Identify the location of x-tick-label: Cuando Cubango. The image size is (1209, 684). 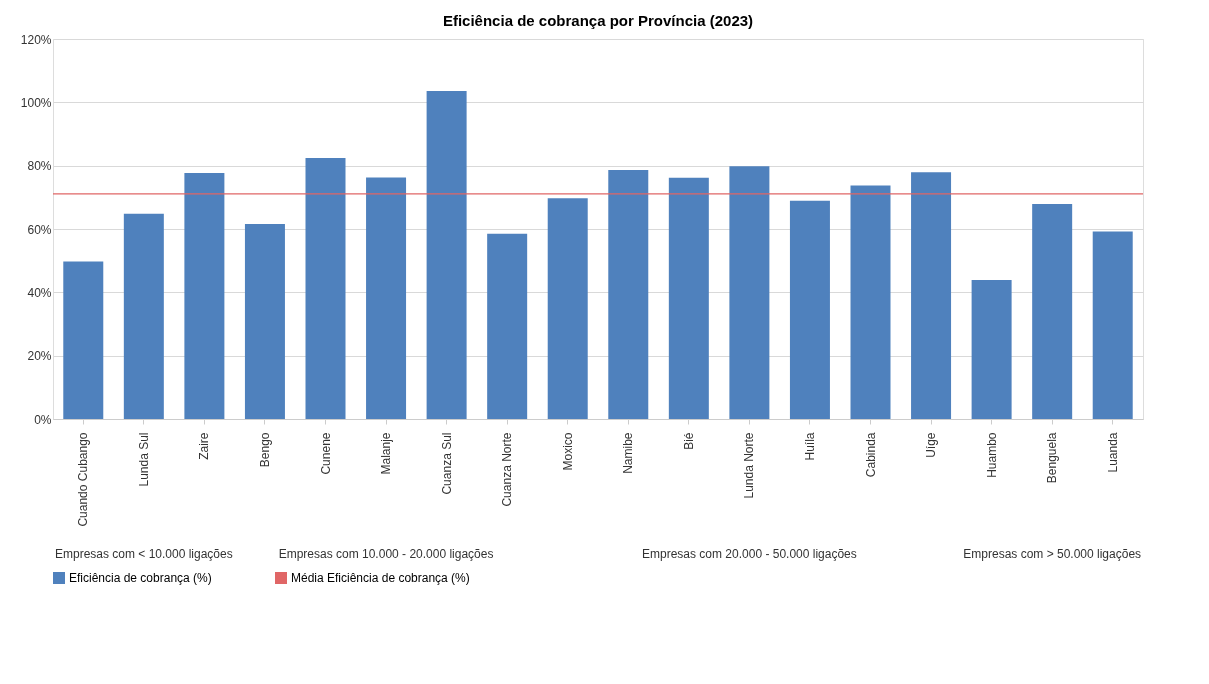
(83, 479).